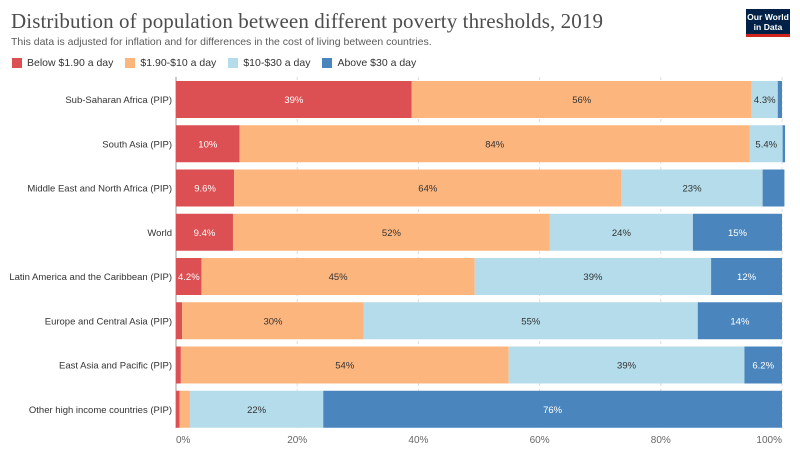  What do you see at coordinates (768, 35) in the screenshot?
I see `logo-underline` at bounding box center [768, 35].